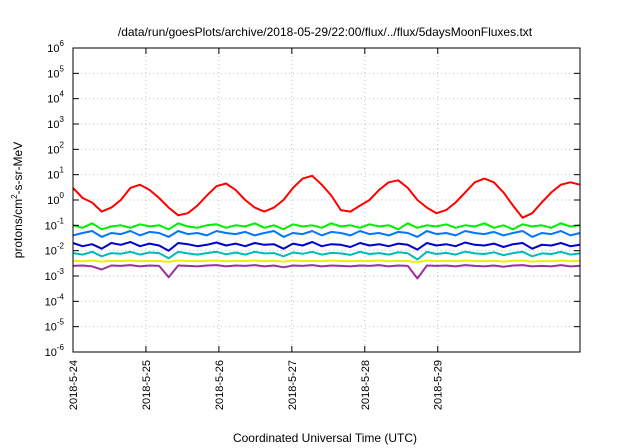 This screenshot has width=640, height=448. I want to click on y-tick-label: 10⁻⁴, so click(55, 300).